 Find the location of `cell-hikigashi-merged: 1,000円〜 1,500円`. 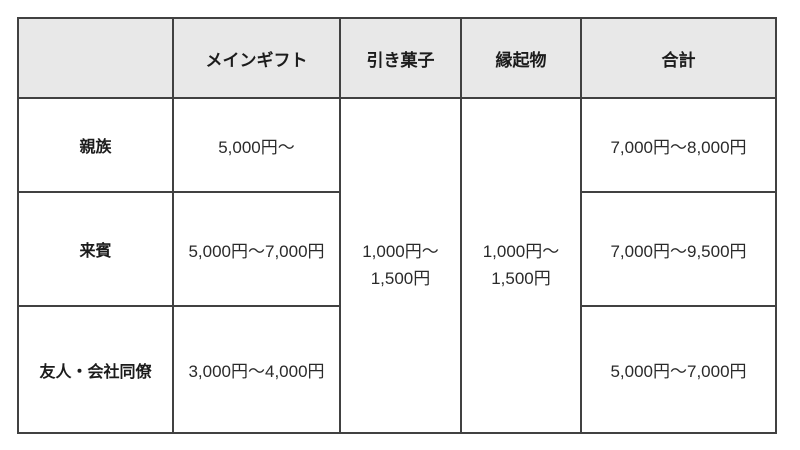

cell-hikigashi-merged: 1,000円〜 1,500円 is located at coordinates (400, 265).